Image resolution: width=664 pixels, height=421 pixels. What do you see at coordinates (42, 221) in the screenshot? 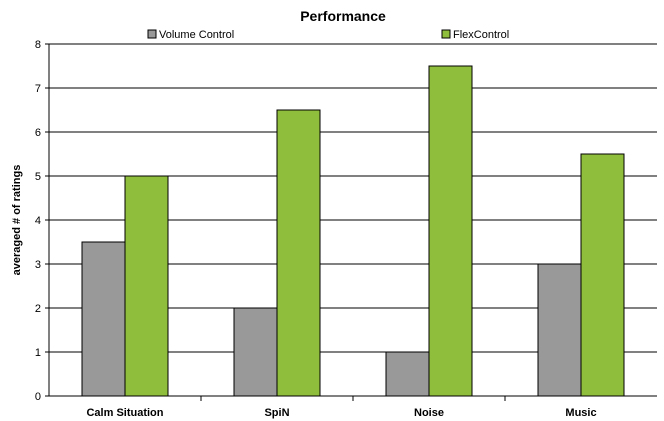
I see `y-tick-labels: 0 1 2 3 4 5 6 7 8` at bounding box center [42, 221].